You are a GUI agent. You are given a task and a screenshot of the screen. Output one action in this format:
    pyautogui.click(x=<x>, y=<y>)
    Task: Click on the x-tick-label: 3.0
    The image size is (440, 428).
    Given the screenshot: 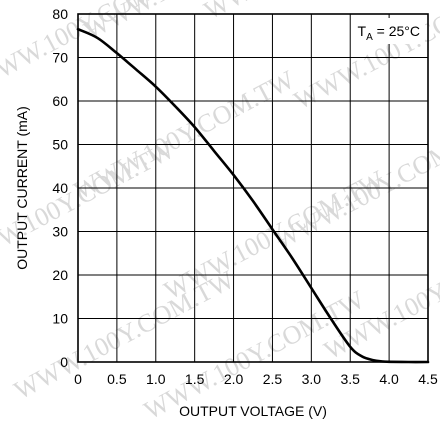 What is the action you would take?
    pyautogui.click(x=312, y=379)
    